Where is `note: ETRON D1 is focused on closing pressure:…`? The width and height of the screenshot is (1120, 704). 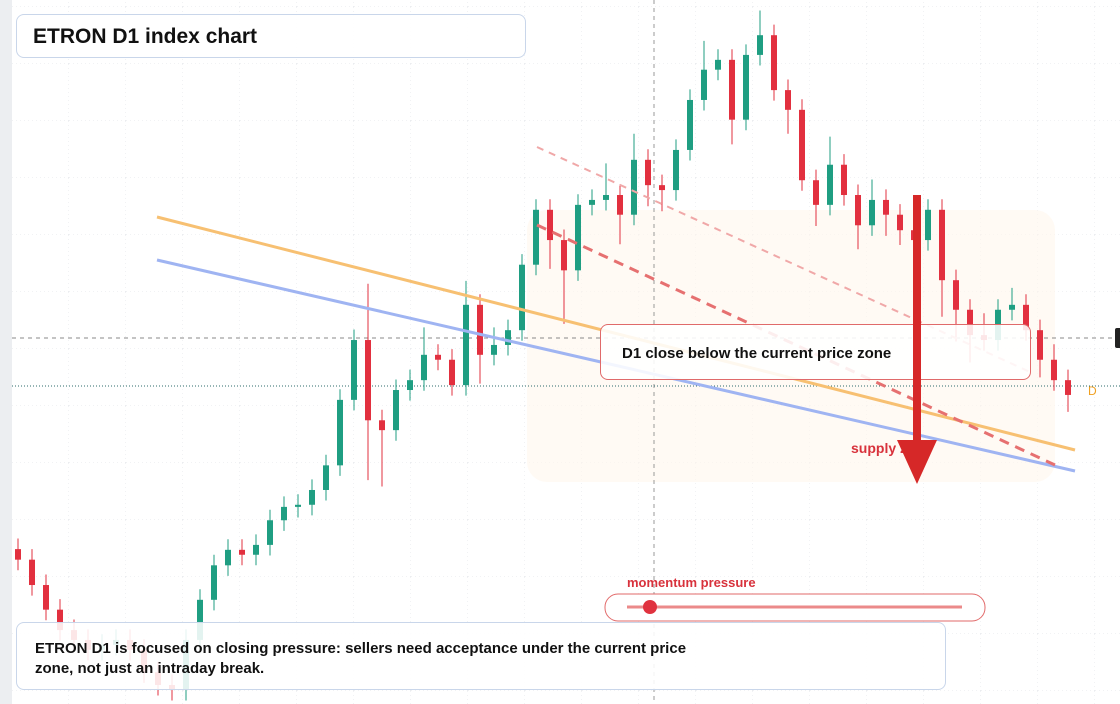 note: ETRON D1 is focused on closing pressure:… is located at coordinates (361, 658).